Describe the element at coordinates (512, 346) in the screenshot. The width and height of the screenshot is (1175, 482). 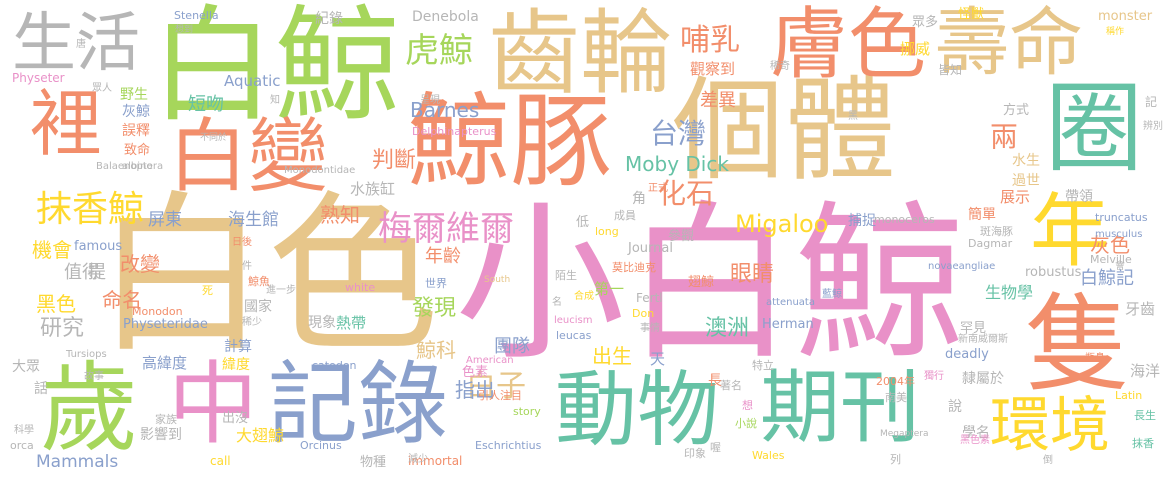
I see `cloud-word: 團隊` at that location.